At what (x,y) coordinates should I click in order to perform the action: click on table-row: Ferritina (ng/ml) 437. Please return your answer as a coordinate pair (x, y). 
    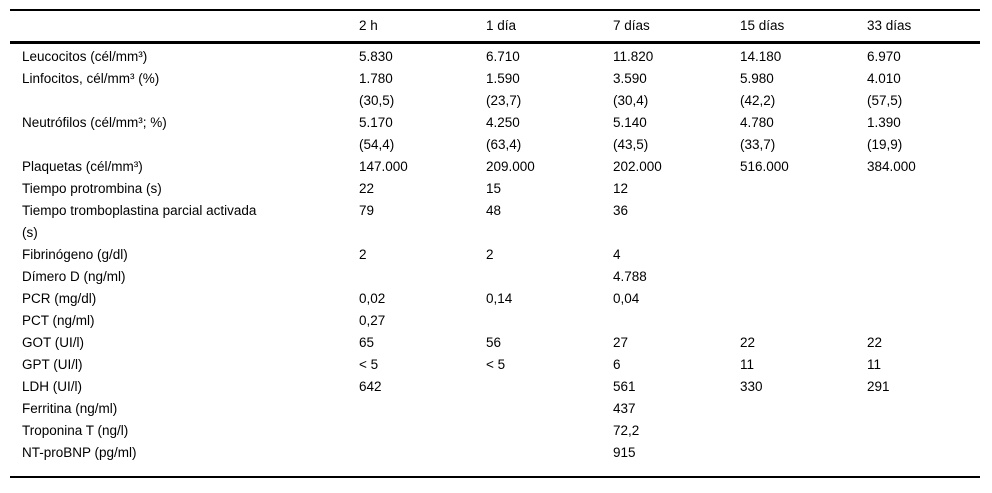
    Looking at the image, I should click on (495, 409).